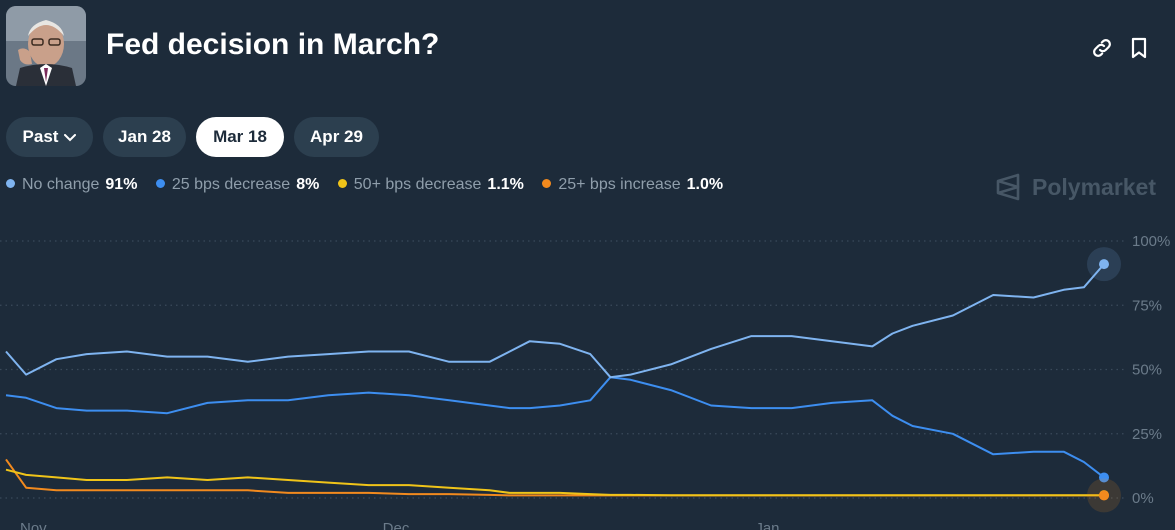 This screenshot has height=530, width=1175. What do you see at coordinates (1139, 48) in the screenshot?
I see `bookmark-icon` at bounding box center [1139, 48].